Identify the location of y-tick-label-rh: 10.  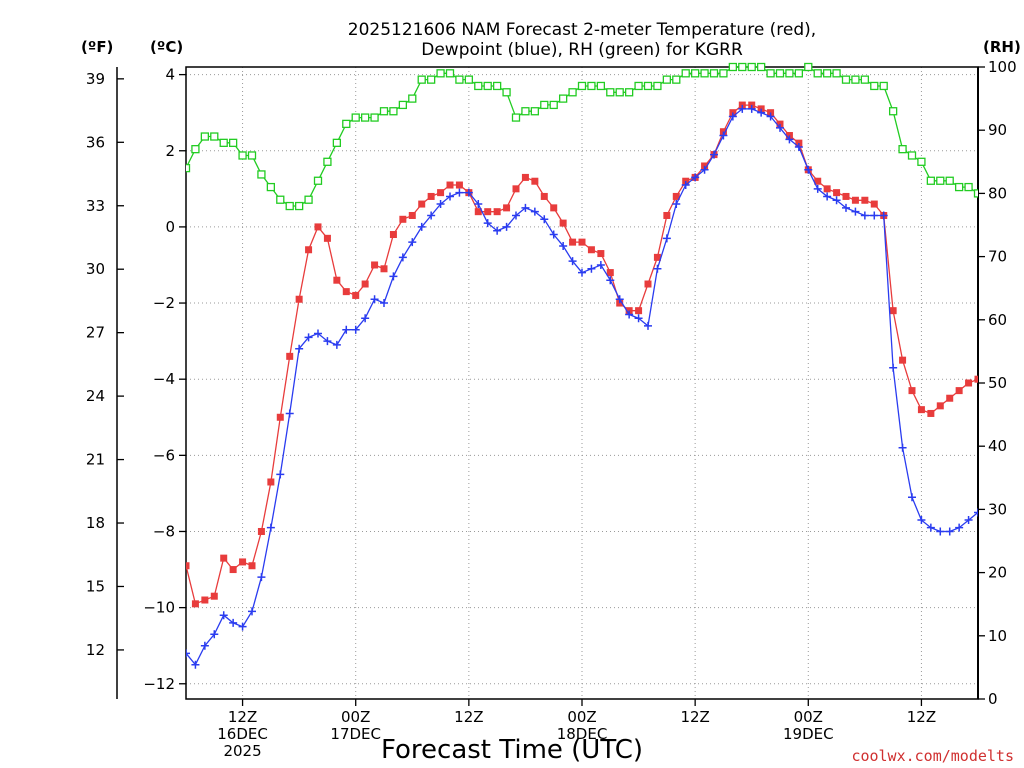
(997, 636).